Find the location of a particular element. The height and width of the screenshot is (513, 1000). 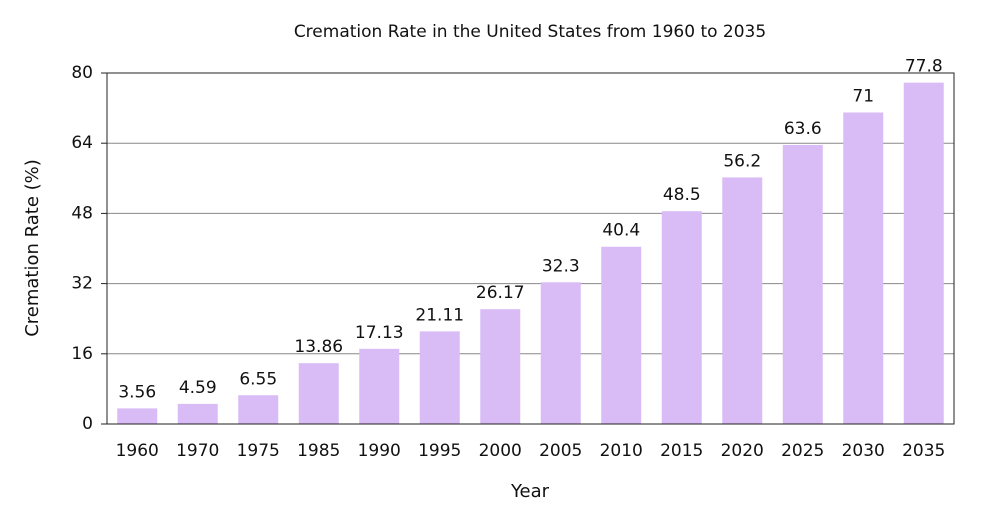

x-tick-label: 1990 is located at coordinates (379, 451).